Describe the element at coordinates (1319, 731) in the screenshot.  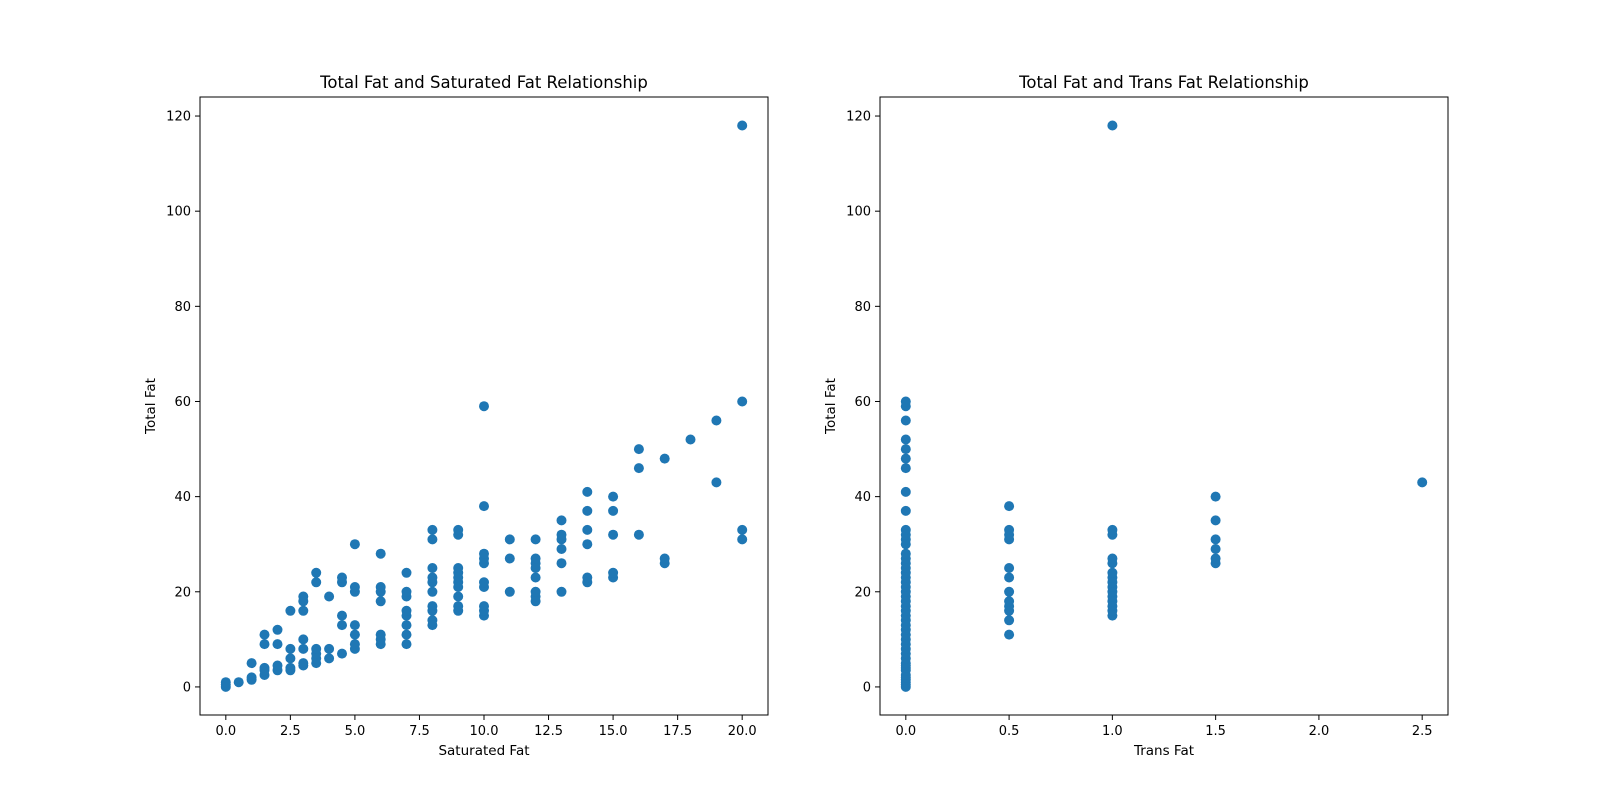
I see `x-tick-label: 2.0` at that location.